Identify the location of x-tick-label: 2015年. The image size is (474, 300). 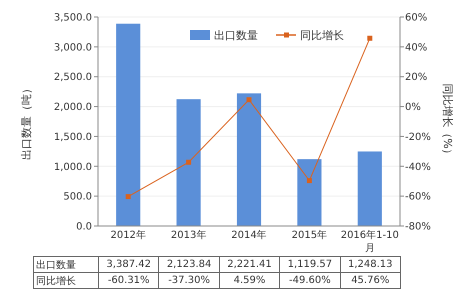
(309, 235).